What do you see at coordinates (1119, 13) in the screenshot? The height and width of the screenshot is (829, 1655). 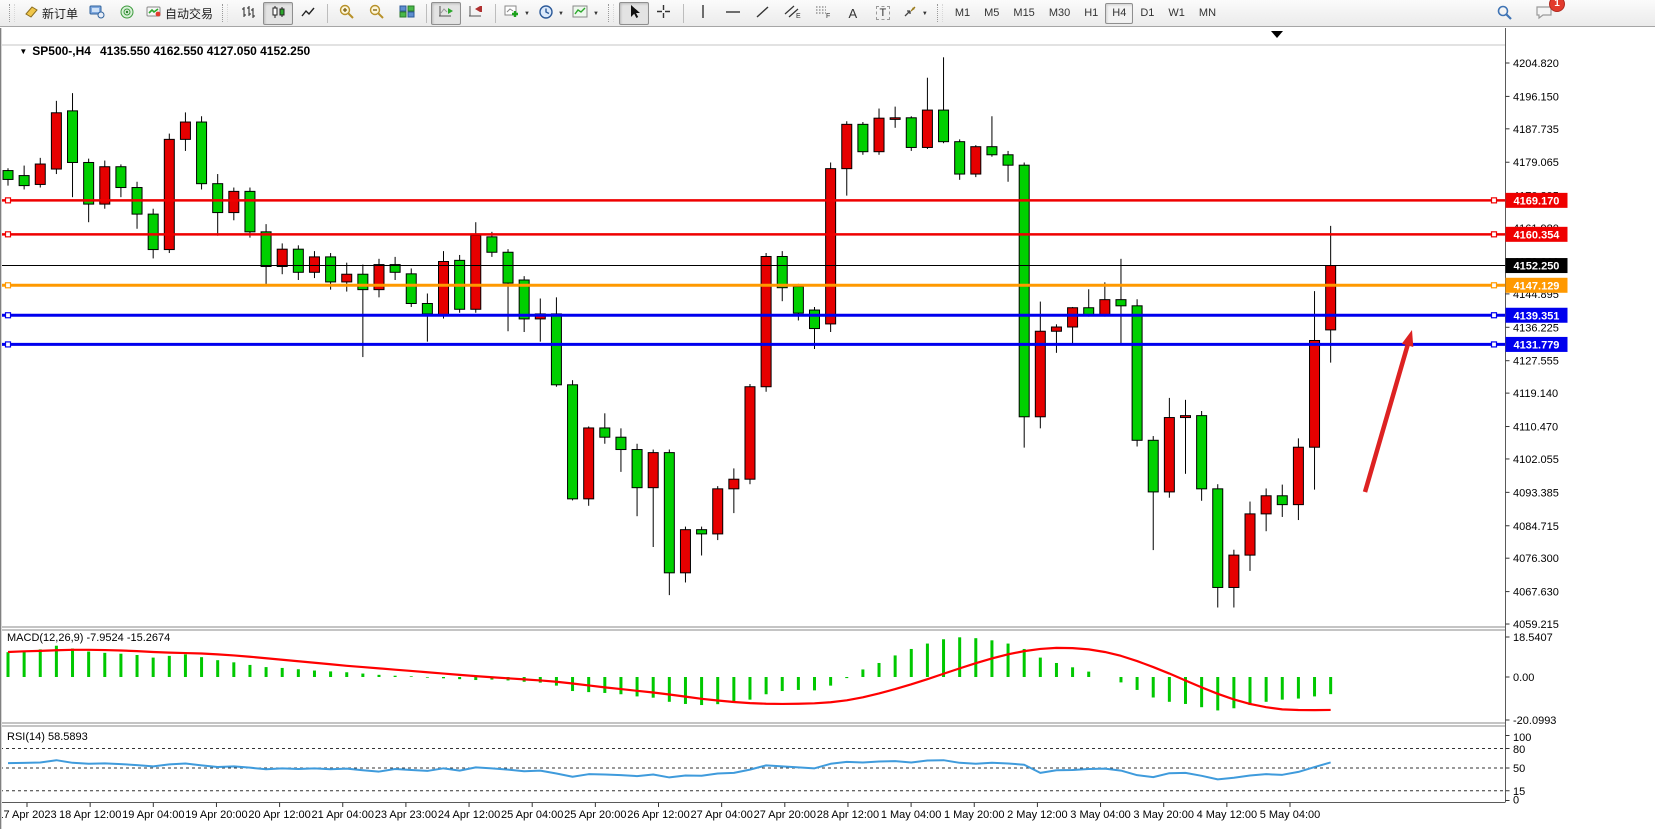 I see `timeframe-h4: H4` at bounding box center [1119, 13].